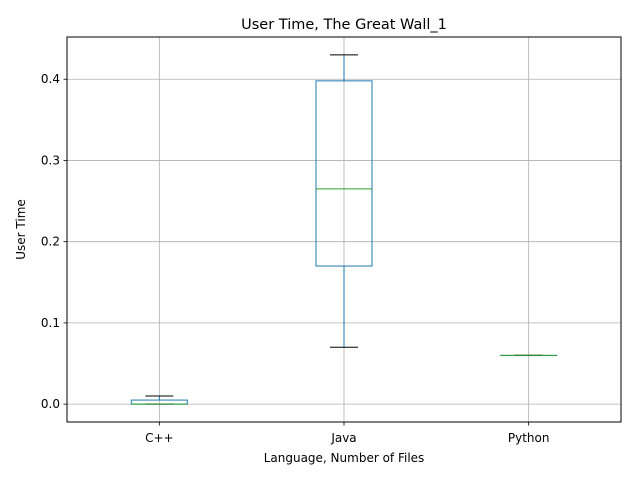  Describe the element at coordinates (21, 229) in the screenshot. I see `y-axis-label: User Time` at that location.